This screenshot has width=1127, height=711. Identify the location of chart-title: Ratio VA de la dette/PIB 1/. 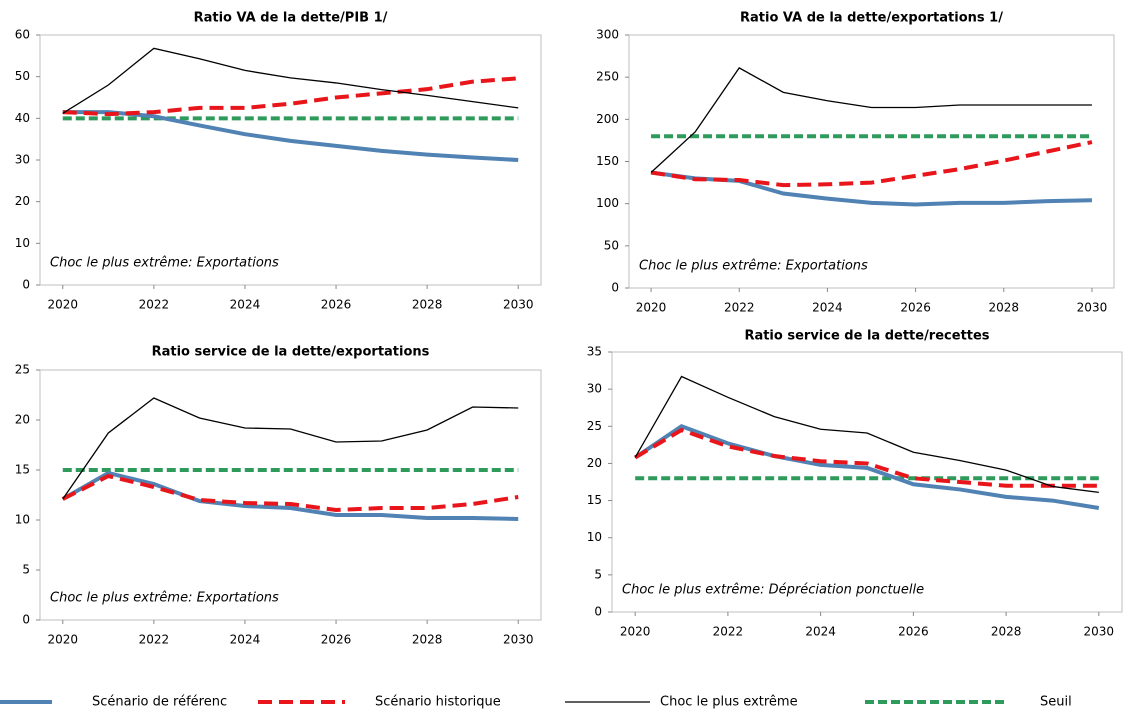
(291, 18).